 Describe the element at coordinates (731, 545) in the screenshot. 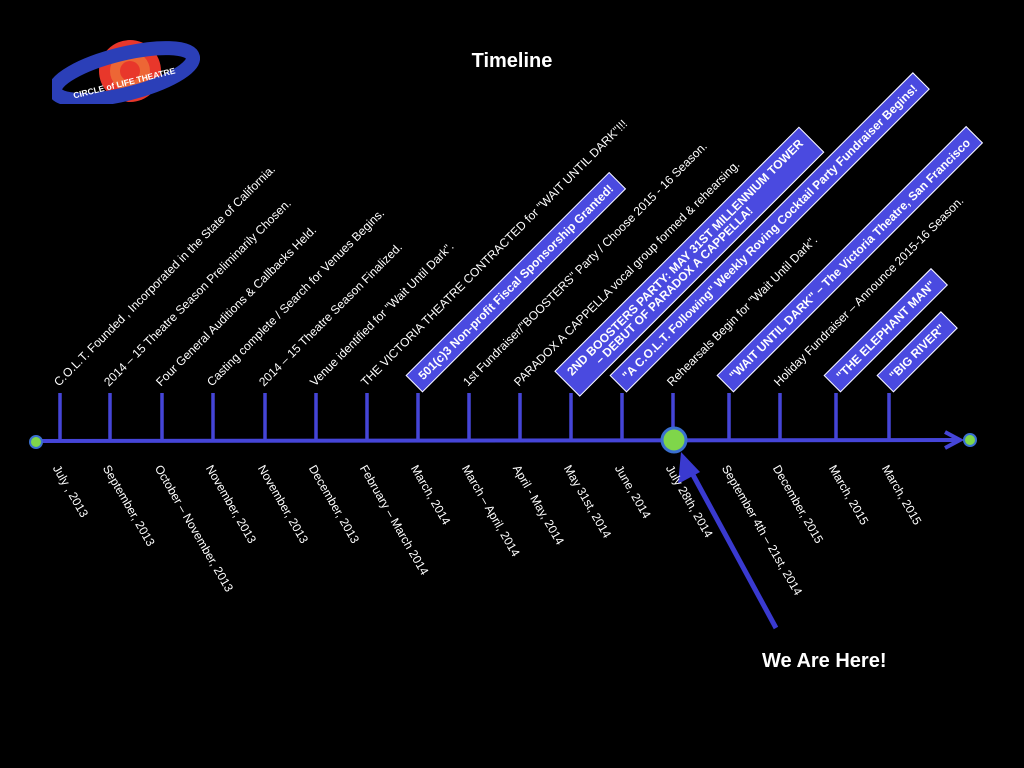

I see `we-are-here-arrow` at that location.